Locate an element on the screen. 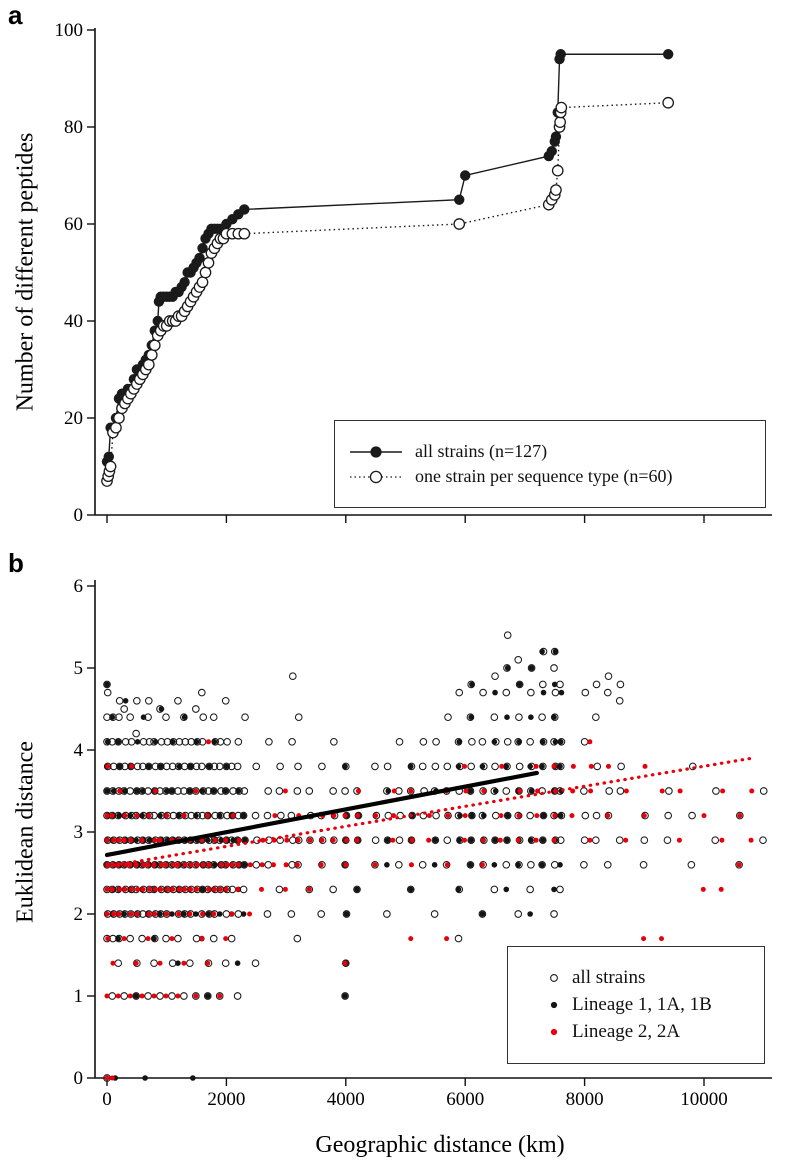 The width and height of the screenshot is (789, 1171). svg-text: 2000 is located at coordinates (226, 1099).